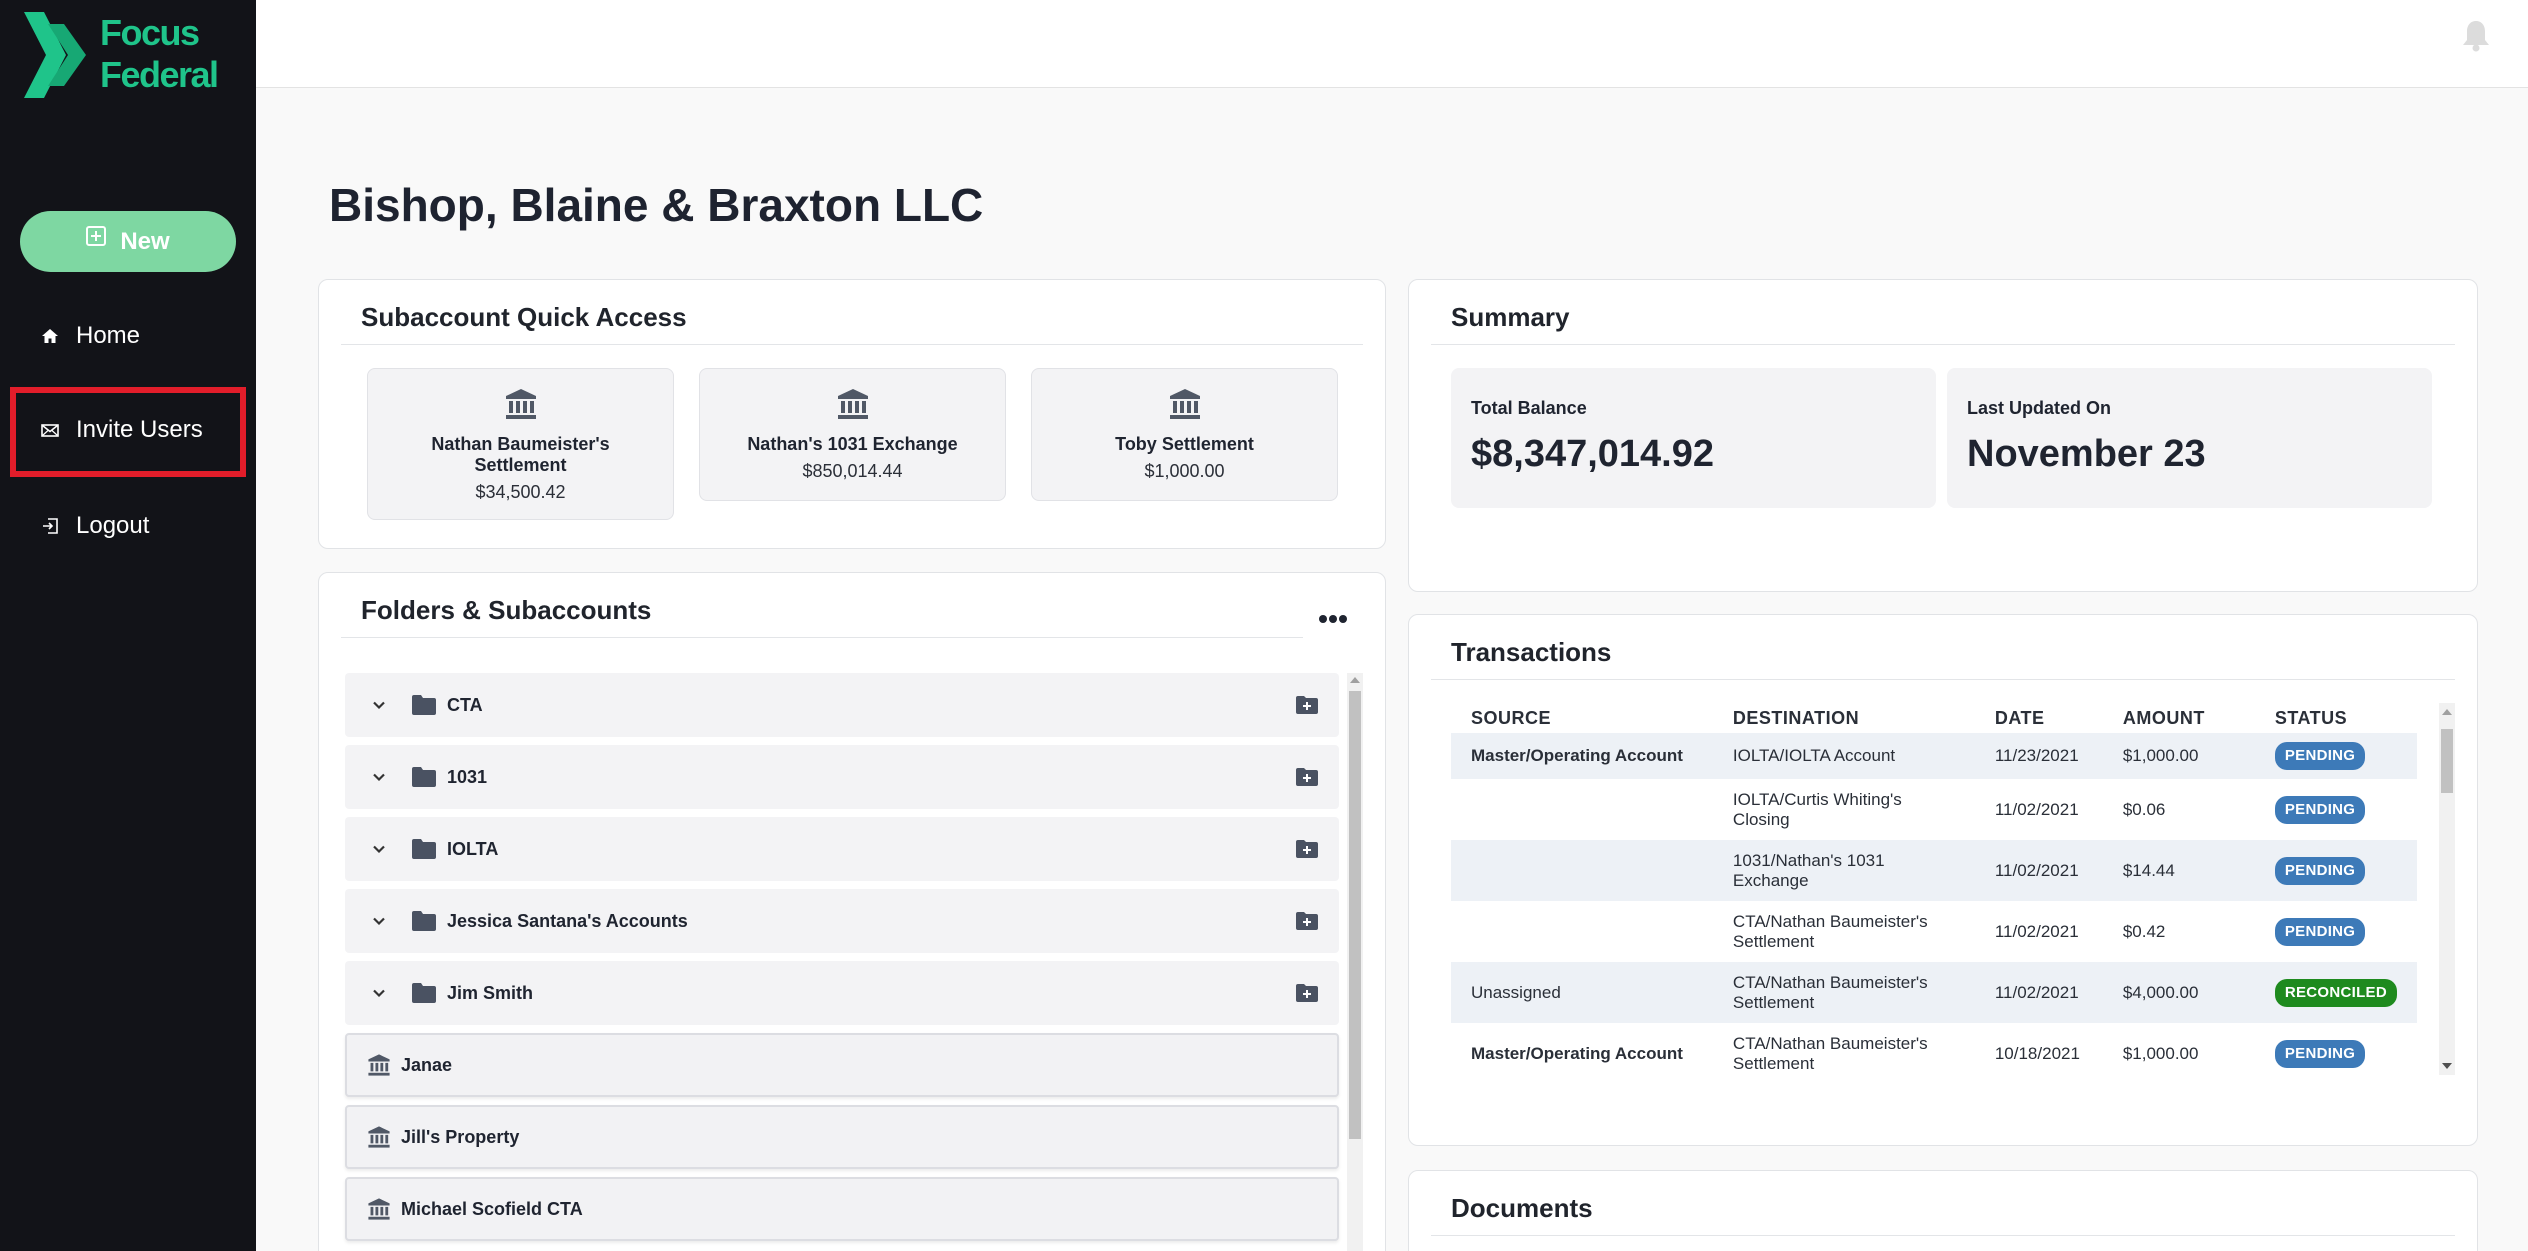 This screenshot has height=1251, width=2528. Describe the element at coordinates (50, 526) in the screenshot. I see `logout-icon` at that location.